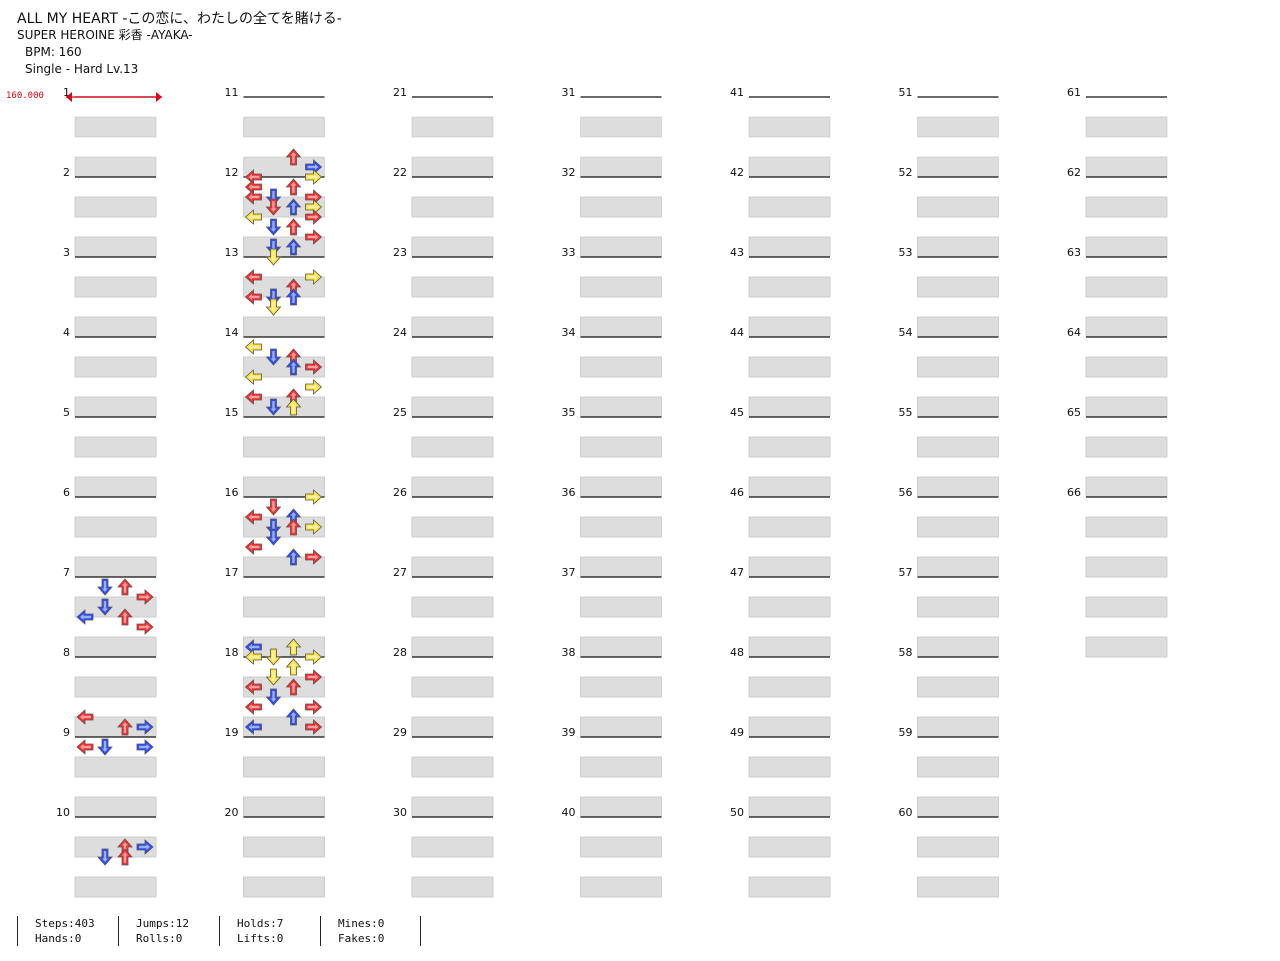 Image resolution: width=1280 pixels, height=961 pixels. Describe the element at coordinates (420, 931) in the screenshot. I see `stats-divider` at that location.